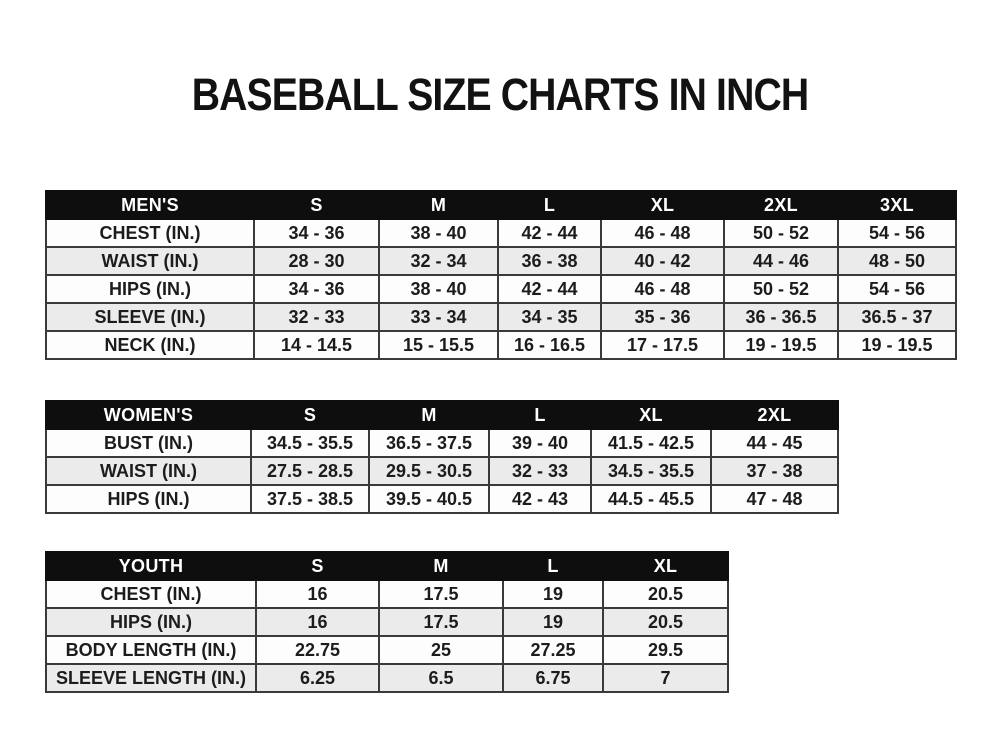 The image size is (1000, 752). I want to click on mens-table-title-cell: MEN'S, so click(150, 205).